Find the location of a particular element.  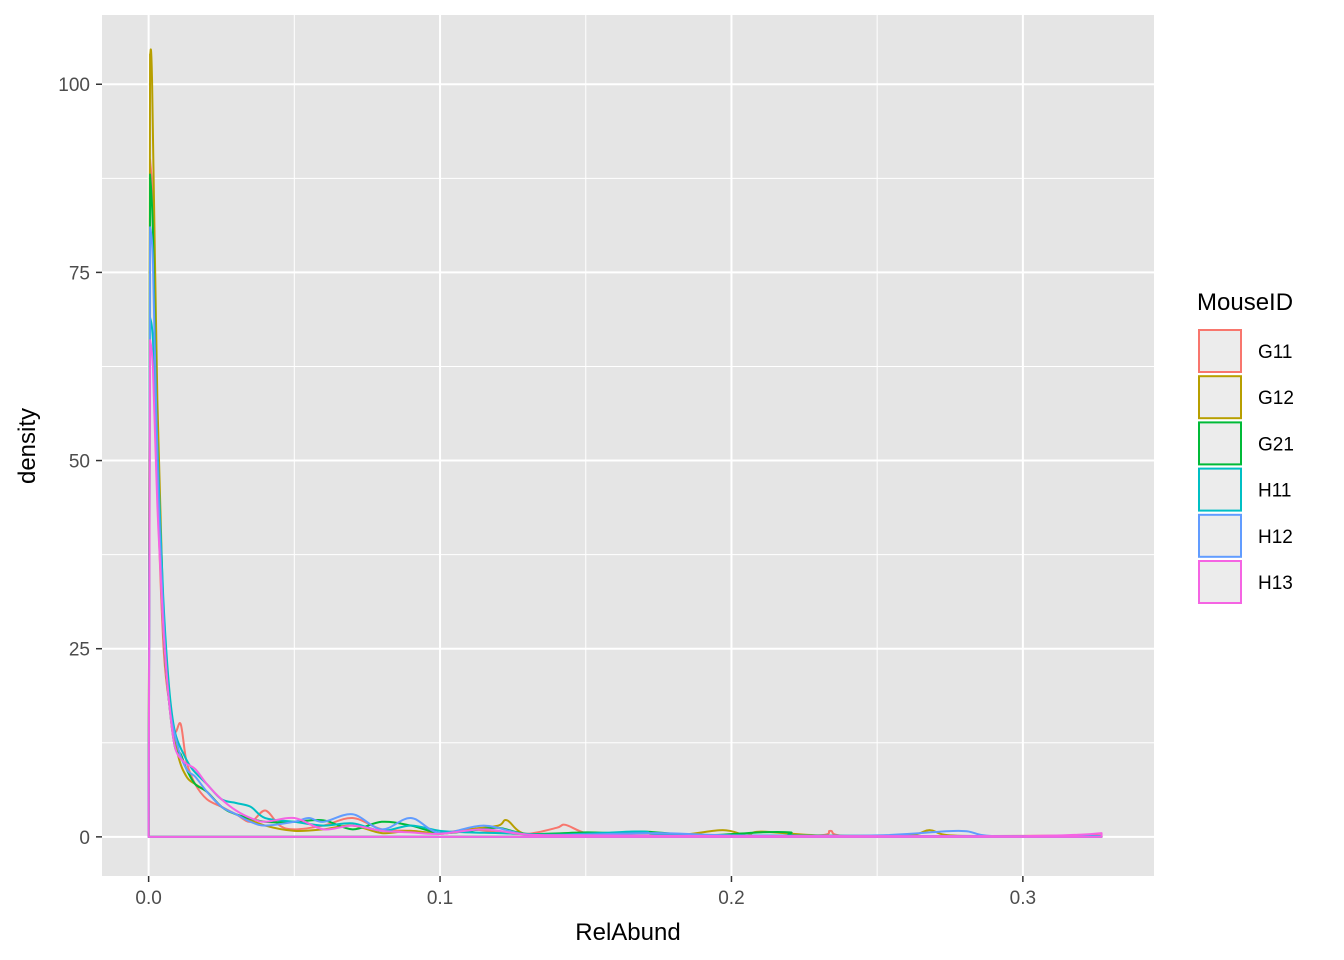

legend: MouseID G11 G12 G21 H11 H12 H13 is located at coordinates (1245, 446).